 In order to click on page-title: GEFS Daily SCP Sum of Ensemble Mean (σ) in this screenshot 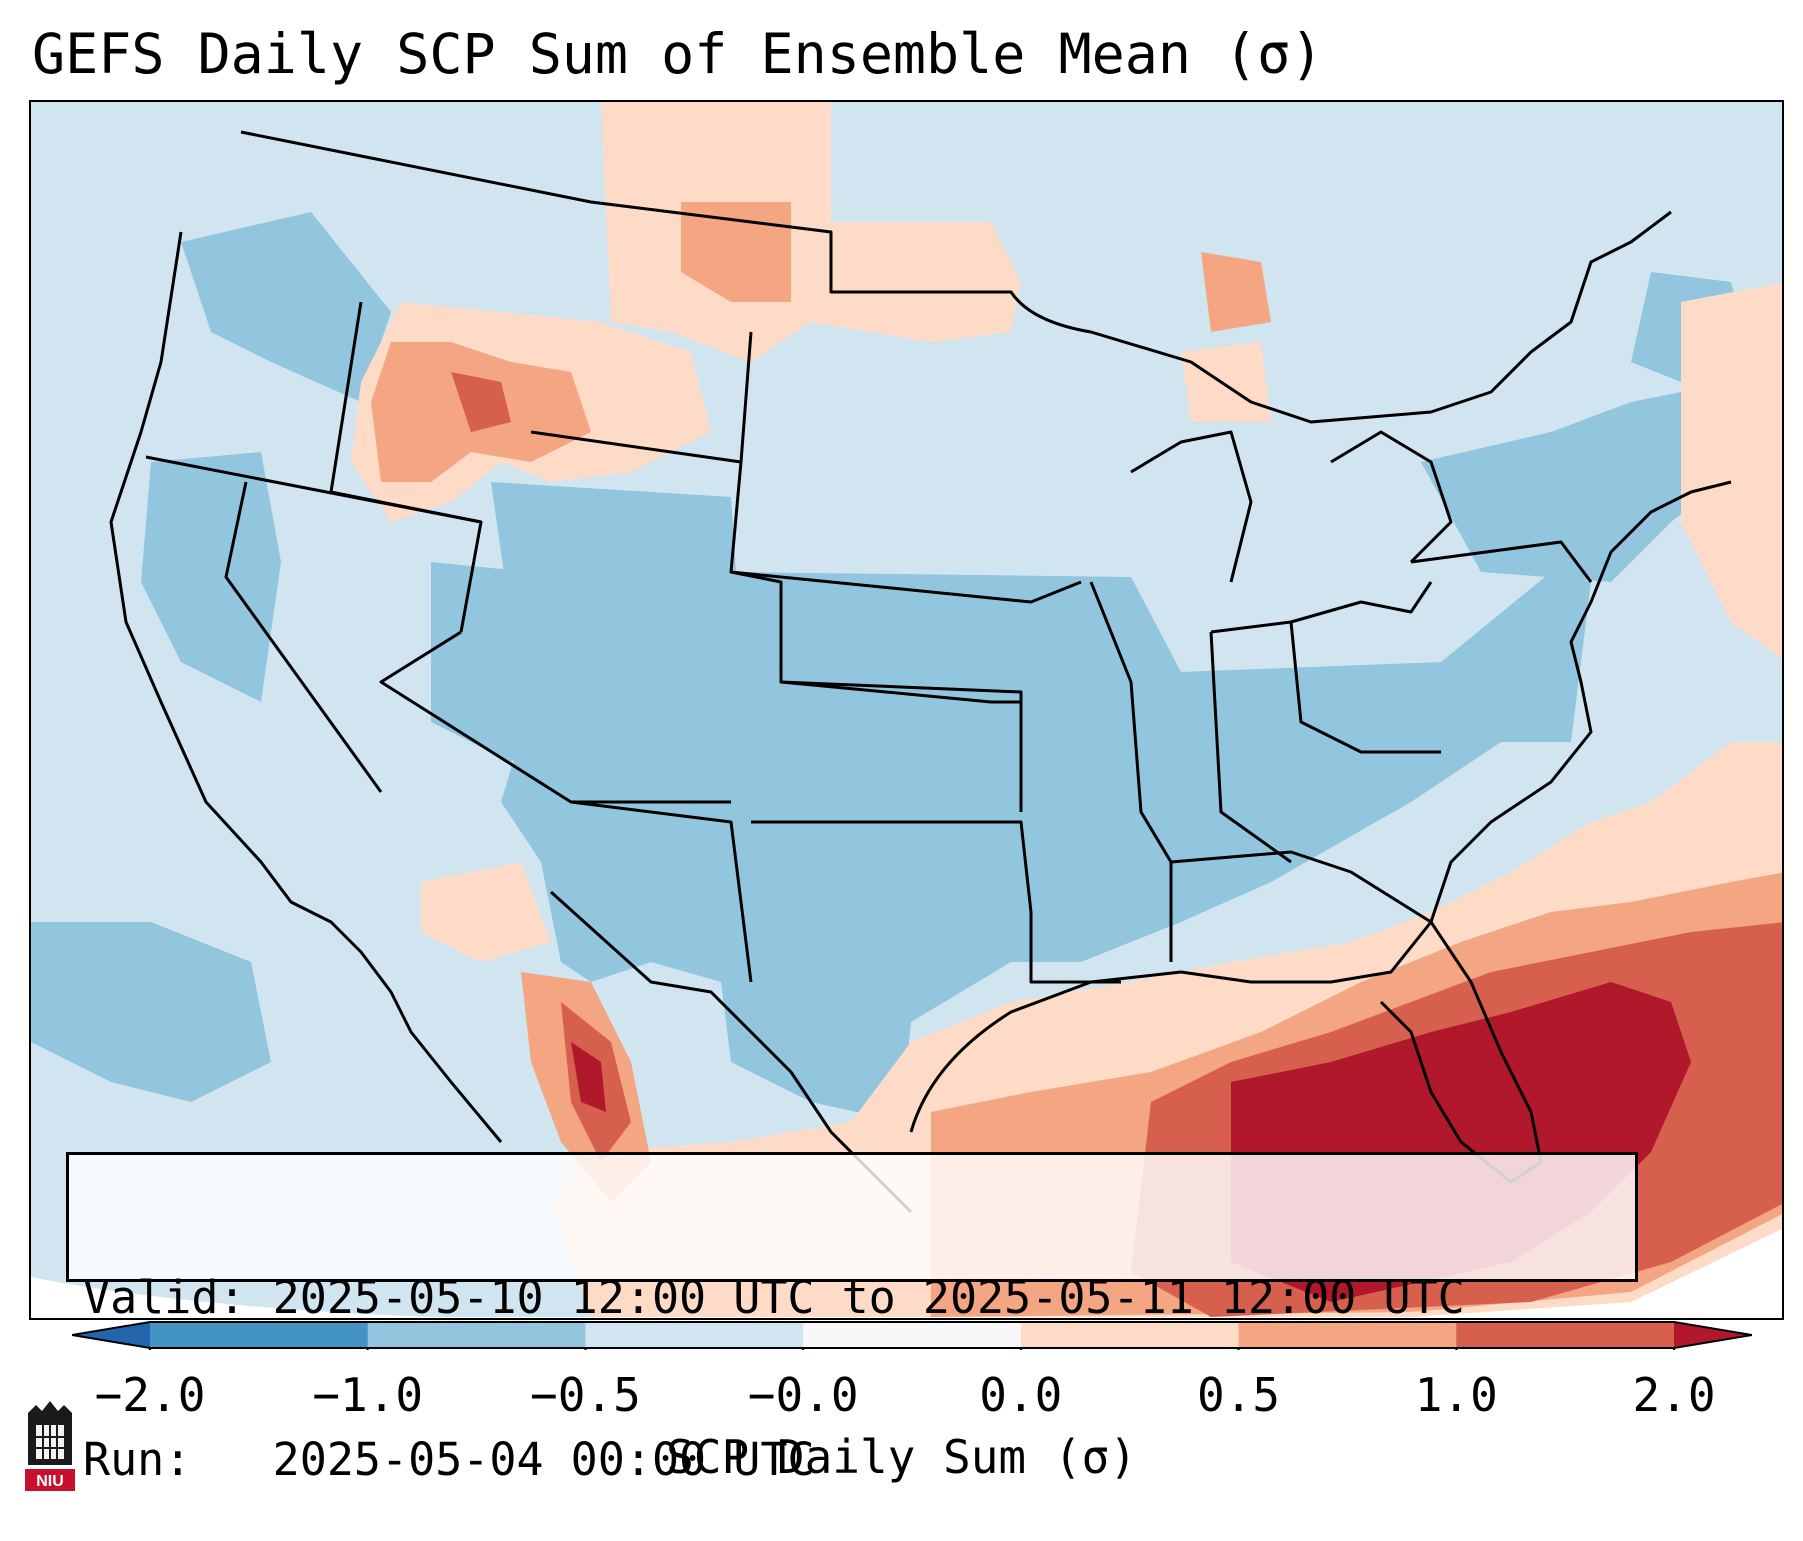, I will do `click(678, 54)`.